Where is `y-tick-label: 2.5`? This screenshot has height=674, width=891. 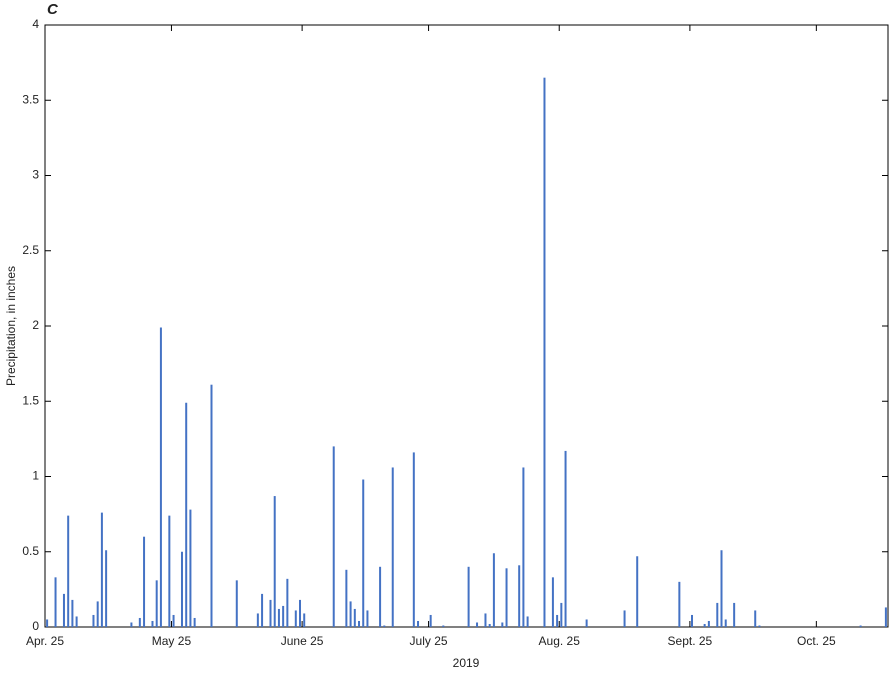
y-tick-label: 2.5 is located at coordinates (30, 250).